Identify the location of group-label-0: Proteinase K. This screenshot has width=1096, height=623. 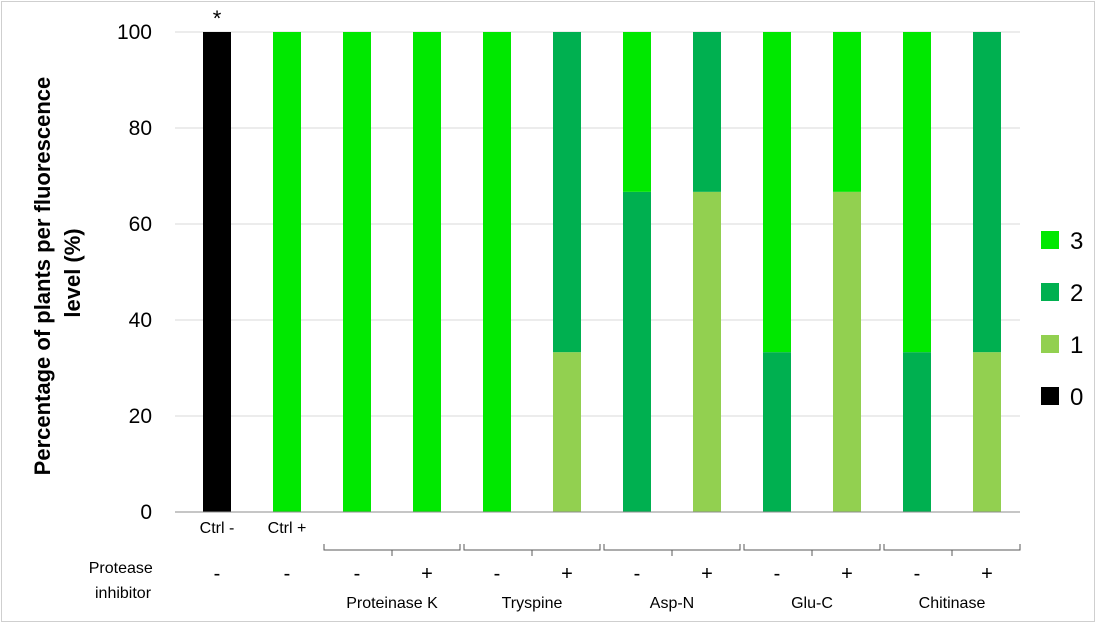
(392, 603).